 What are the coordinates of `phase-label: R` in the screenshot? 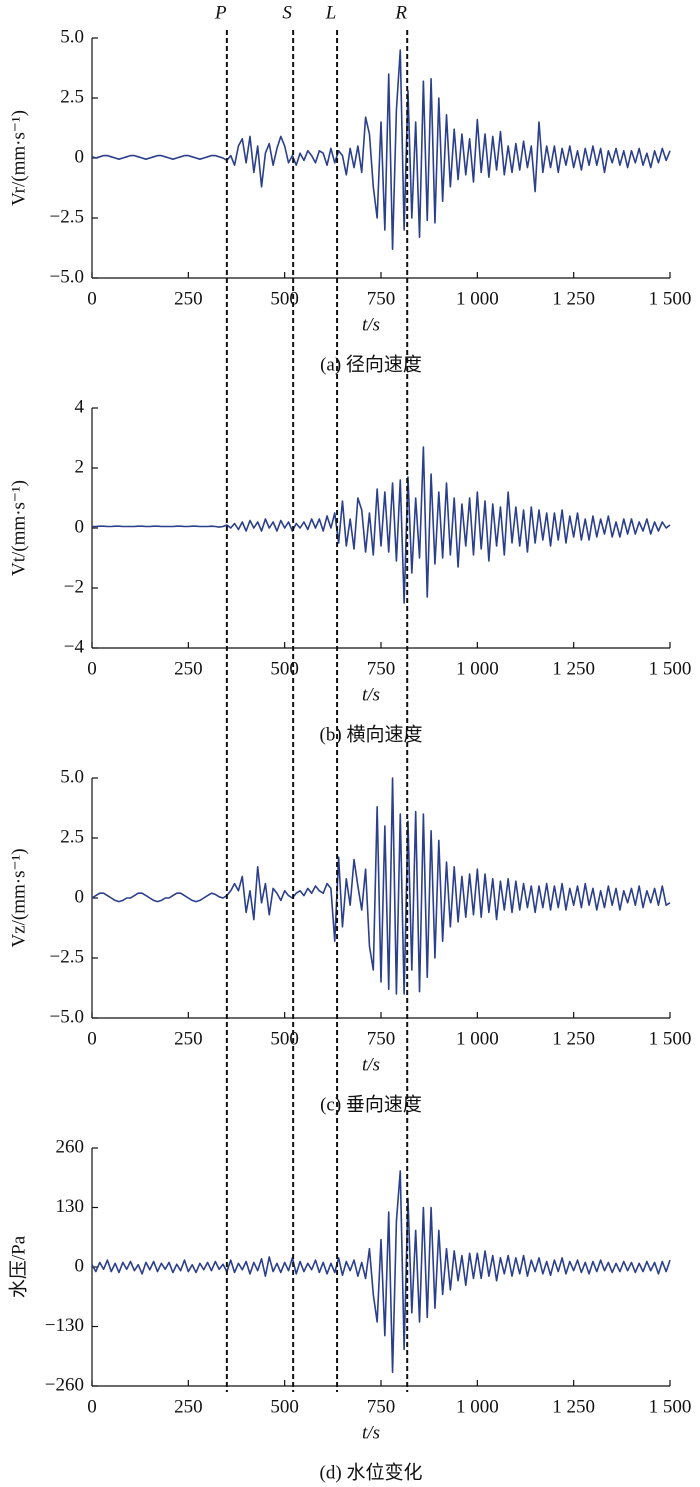 It's located at (400, 12).